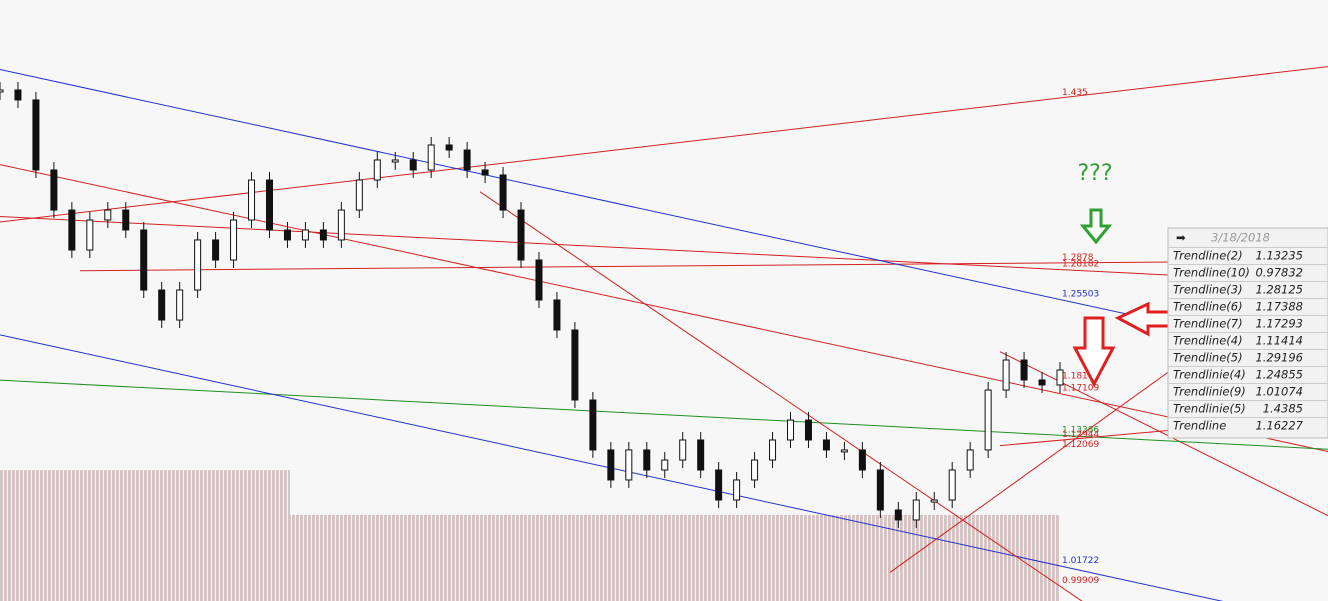 Image resolution: width=1328 pixels, height=601 pixels. I want to click on trendline-label: 1.28182, so click(1080, 265).